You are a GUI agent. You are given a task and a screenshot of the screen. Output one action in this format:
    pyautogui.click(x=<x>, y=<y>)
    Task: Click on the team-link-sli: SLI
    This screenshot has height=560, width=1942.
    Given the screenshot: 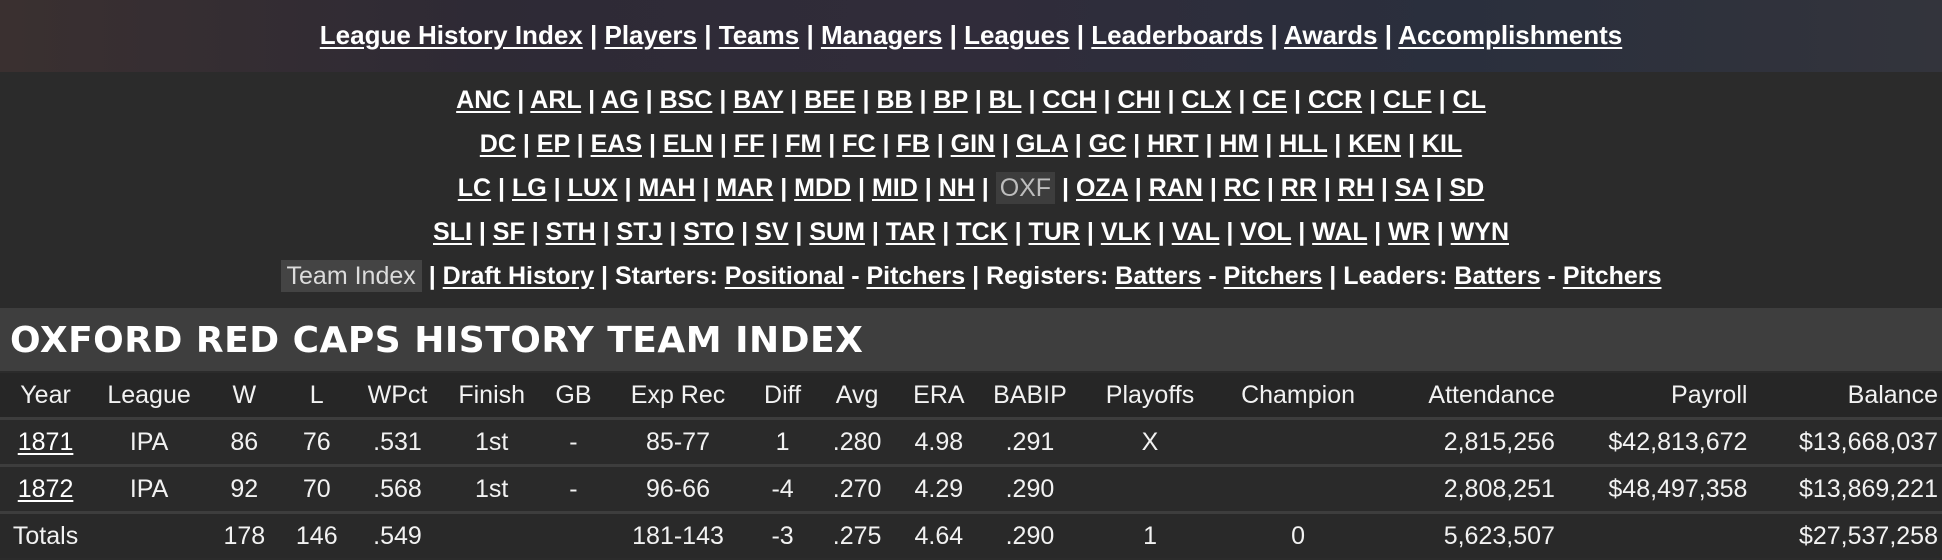 What is the action you would take?
    pyautogui.click(x=452, y=232)
    